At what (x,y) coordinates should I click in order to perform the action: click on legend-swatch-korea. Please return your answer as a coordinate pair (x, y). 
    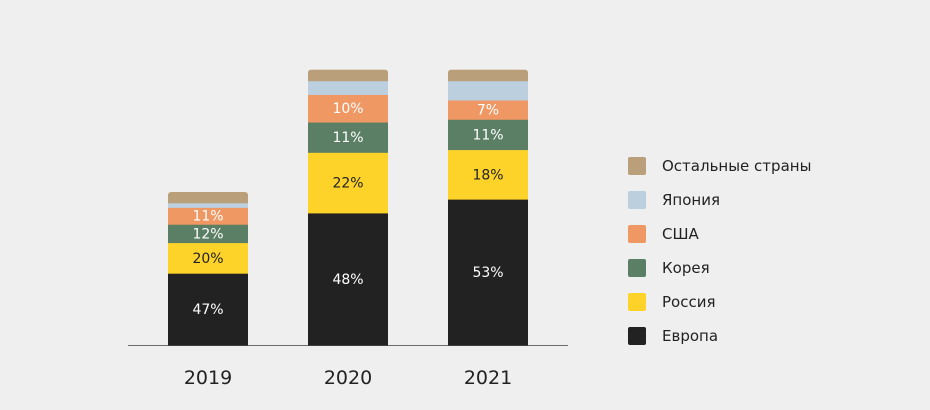
    Looking at the image, I should click on (637, 268).